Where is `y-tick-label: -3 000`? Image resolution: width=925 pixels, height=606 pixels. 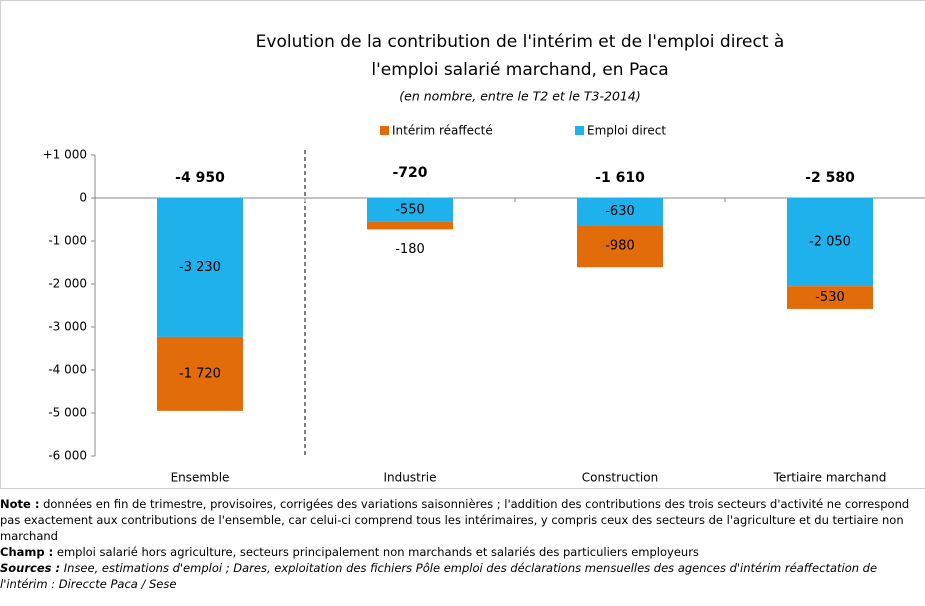
y-tick-label: -3 000 is located at coordinates (67, 327).